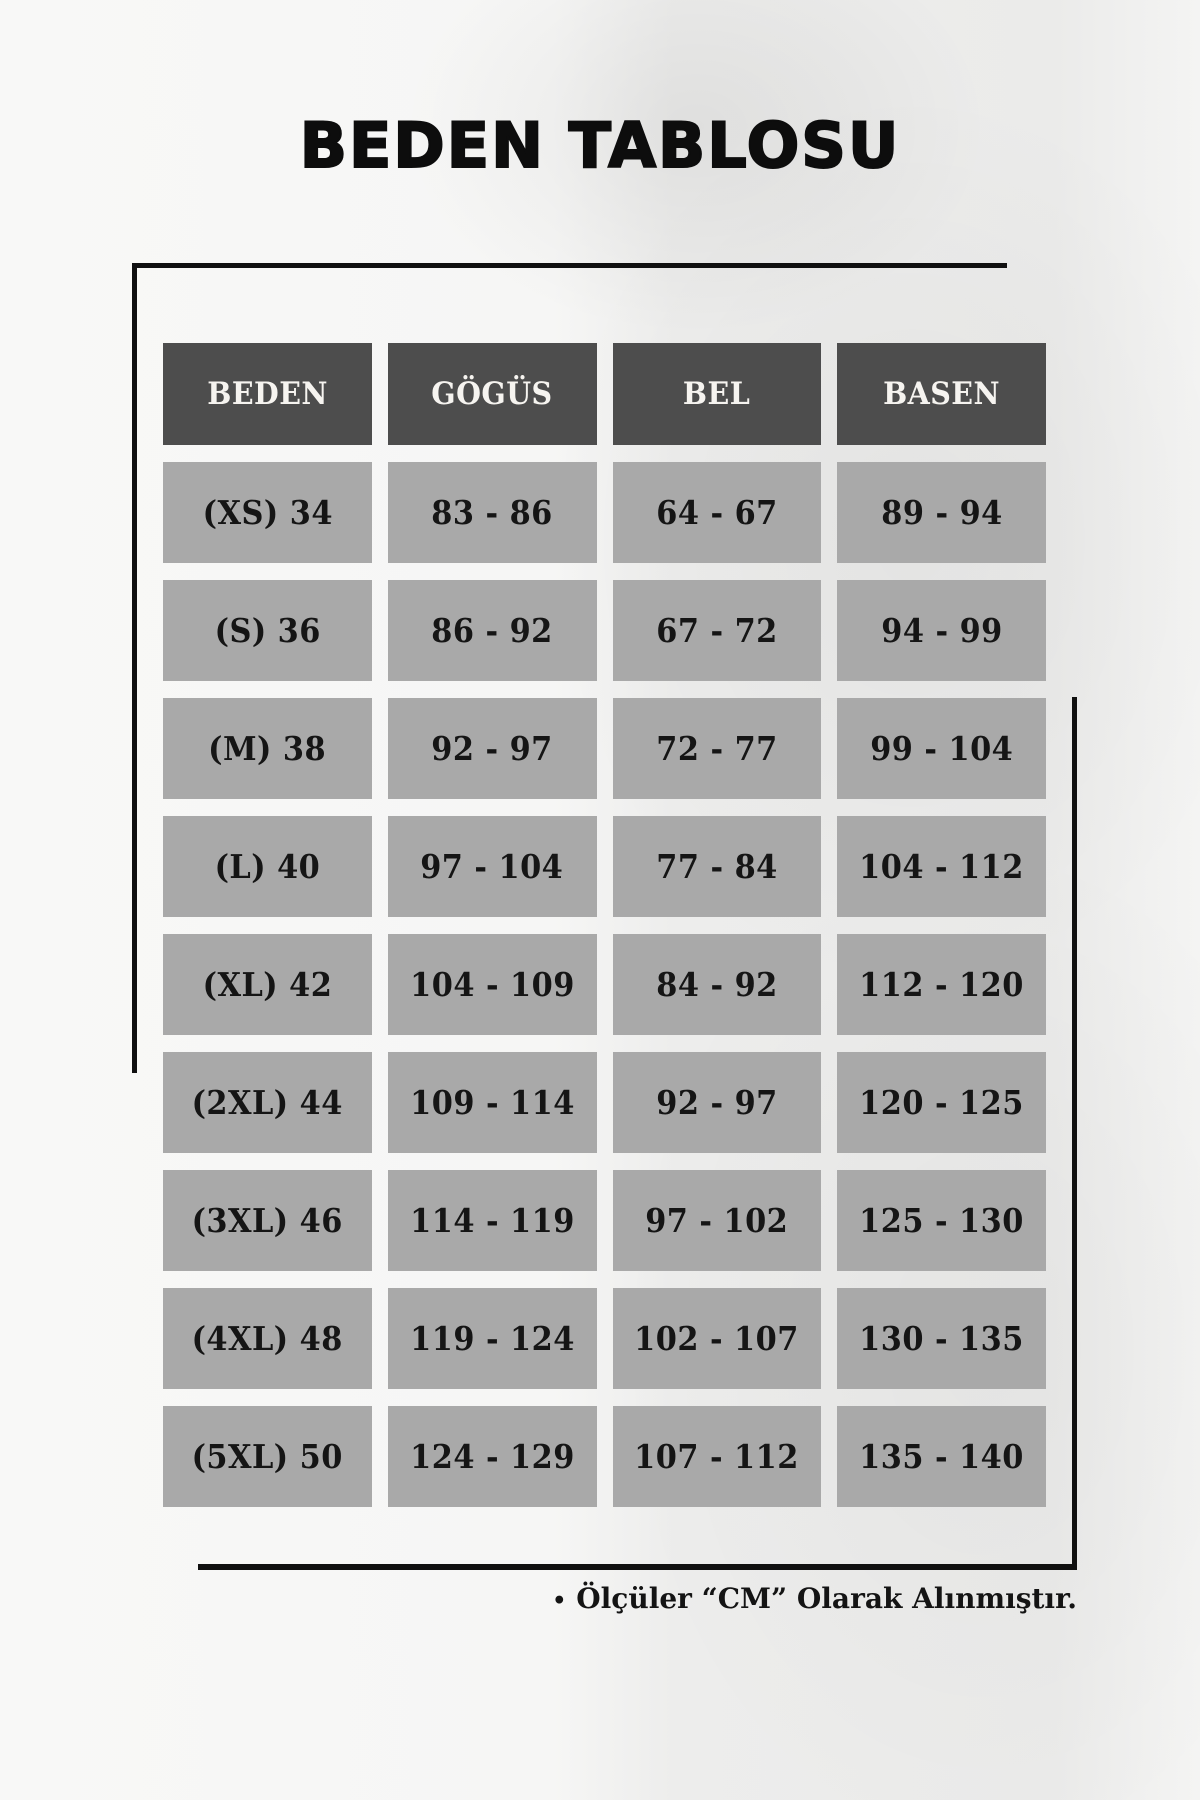 This screenshot has width=1200, height=1800. I want to click on table-cell: 114 - 119, so click(492, 1220).